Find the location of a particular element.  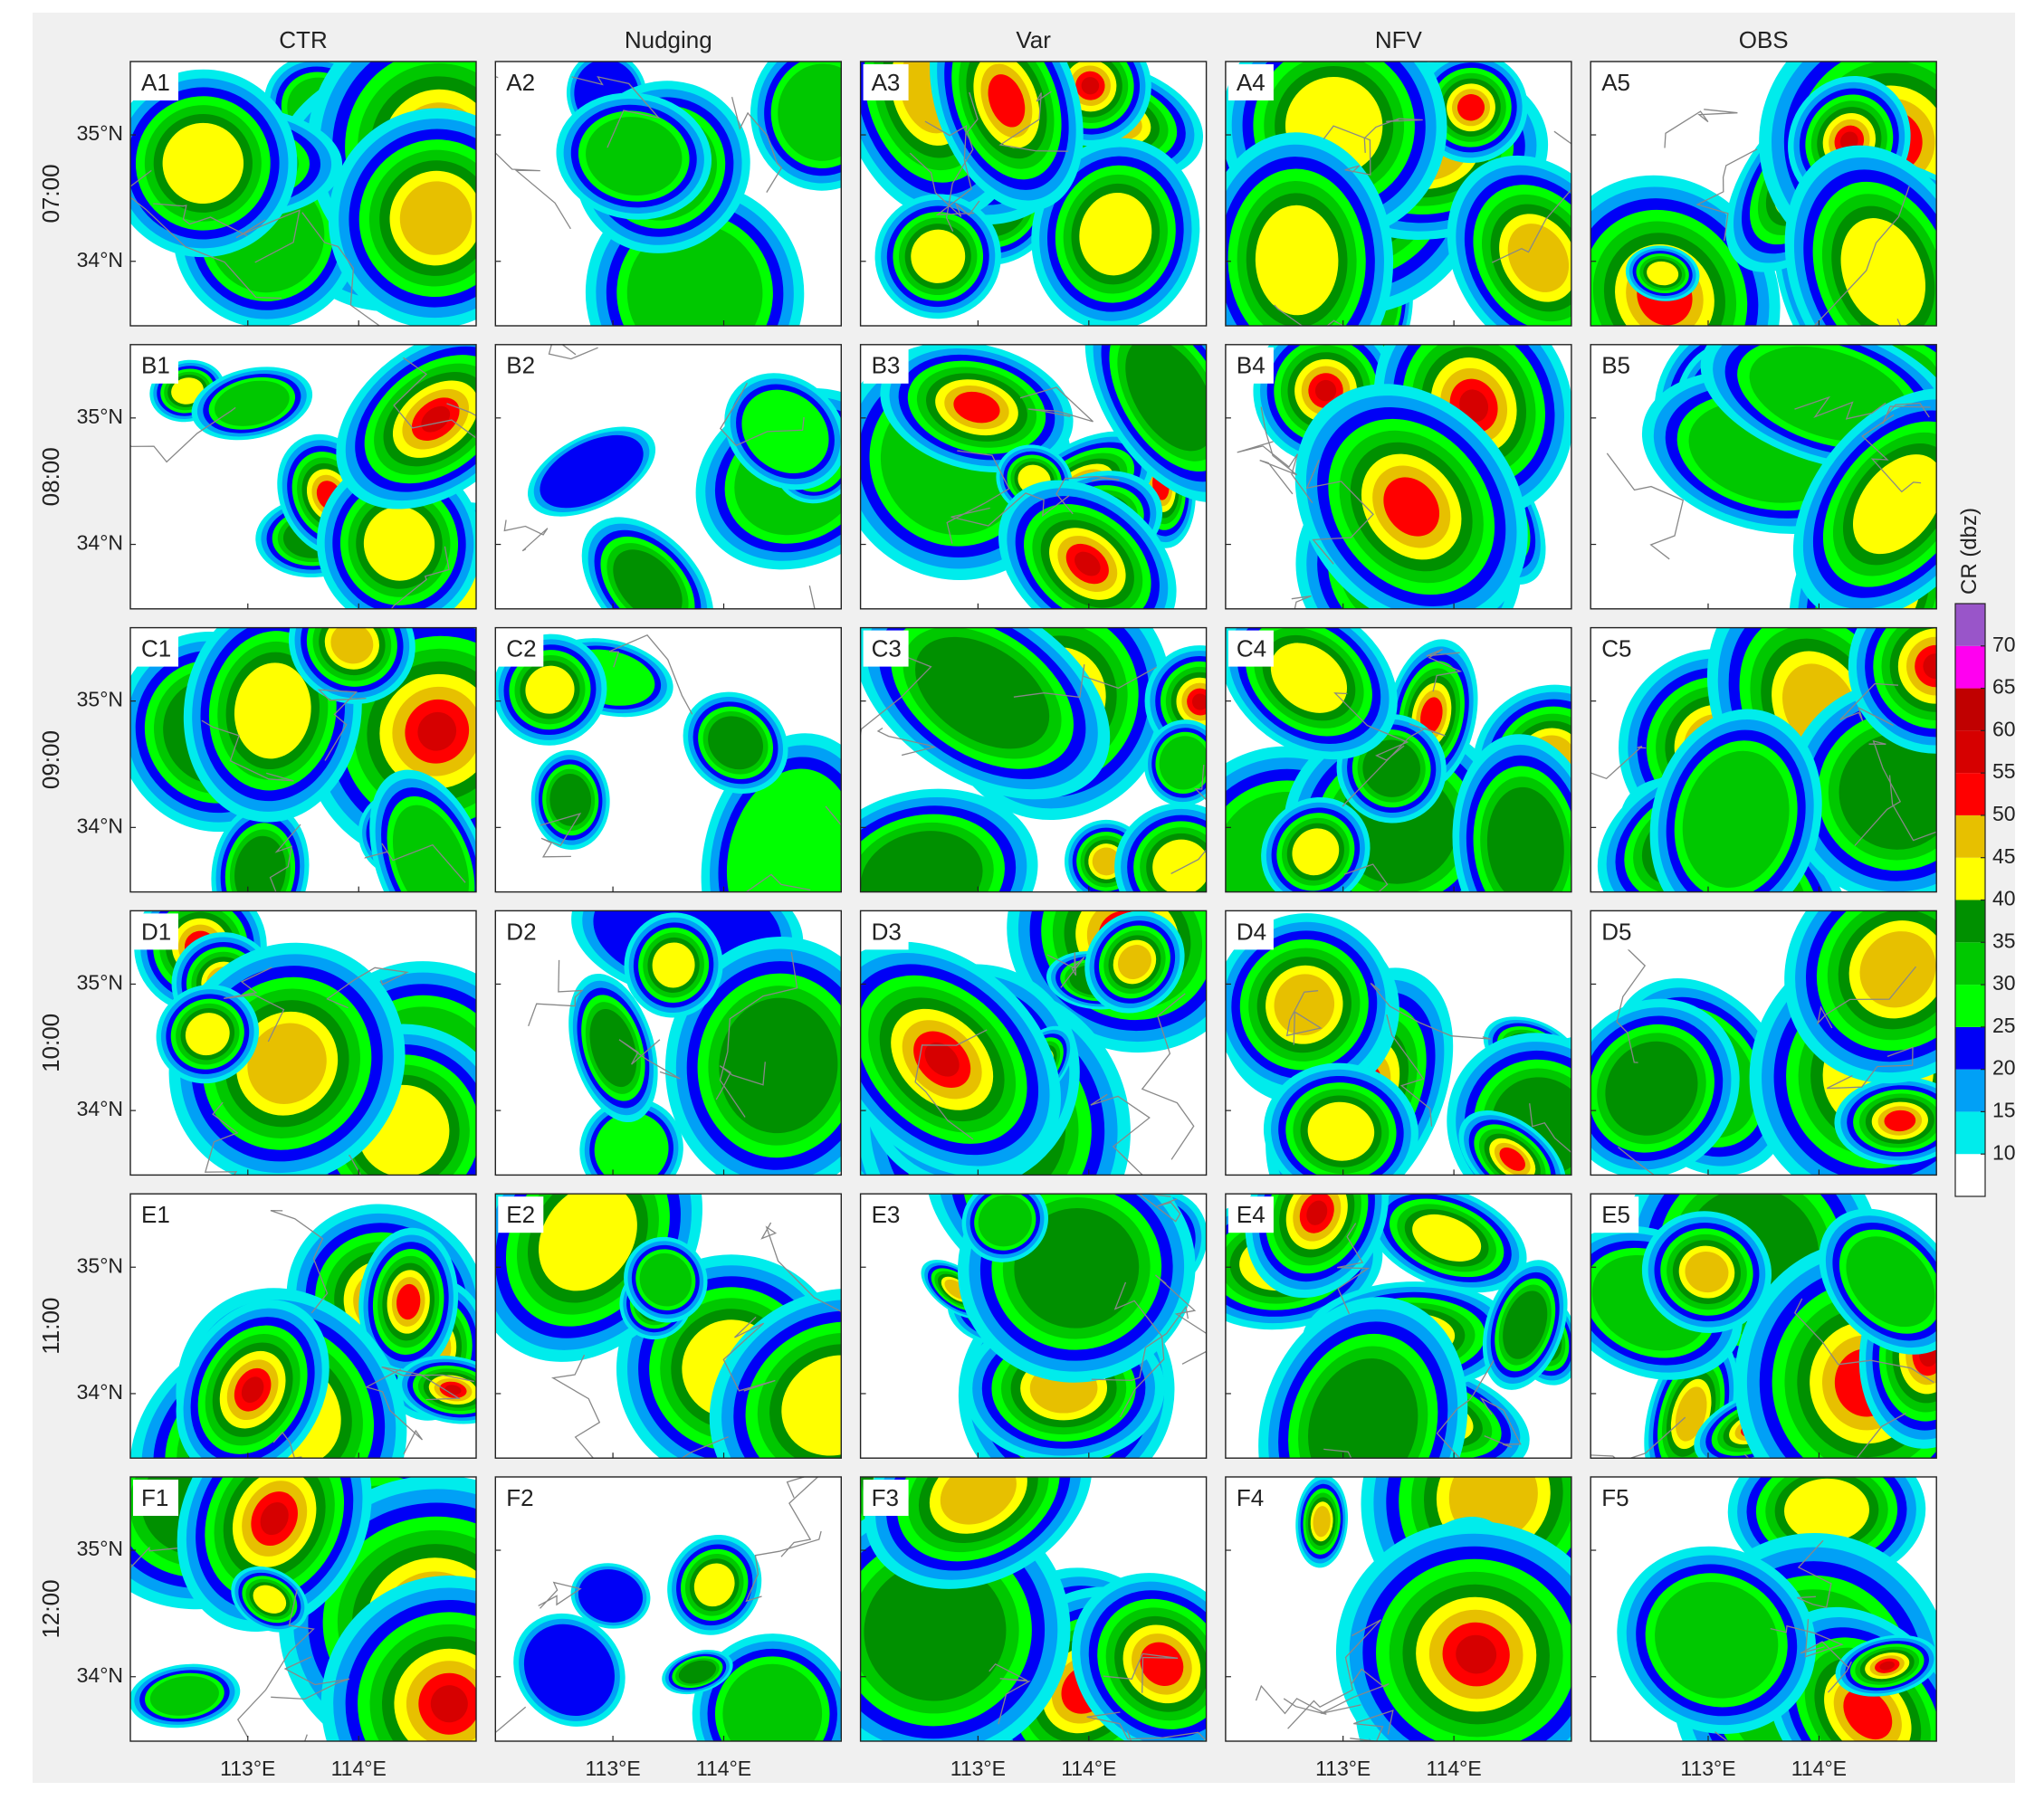

panel-label: B5 is located at coordinates (1615, 365).